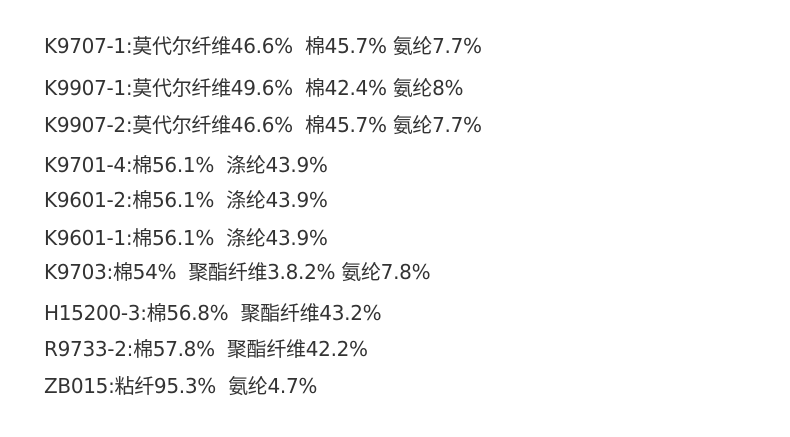 This screenshot has width=790, height=437. What do you see at coordinates (186, 200) in the screenshot?
I see `composition-line: K9601-2:棉56.1% 涤纶43.9%` at bounding box center [186, 200].